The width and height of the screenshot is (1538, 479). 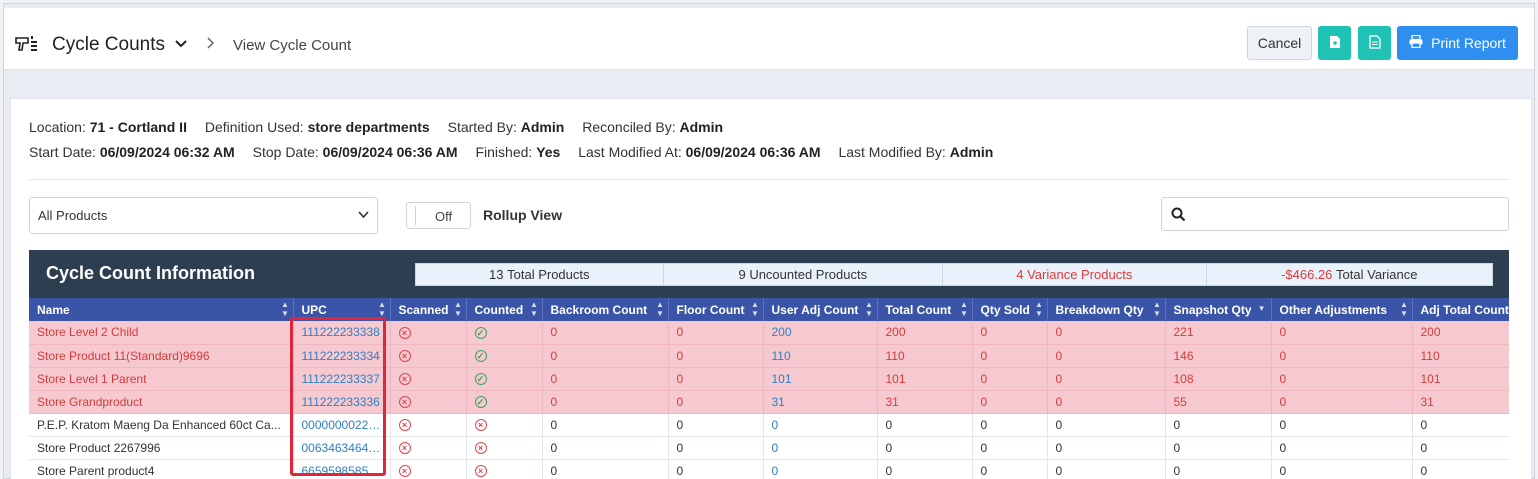 I want to click on cell-name: Store Parent product4, so click(x=161, y=469).